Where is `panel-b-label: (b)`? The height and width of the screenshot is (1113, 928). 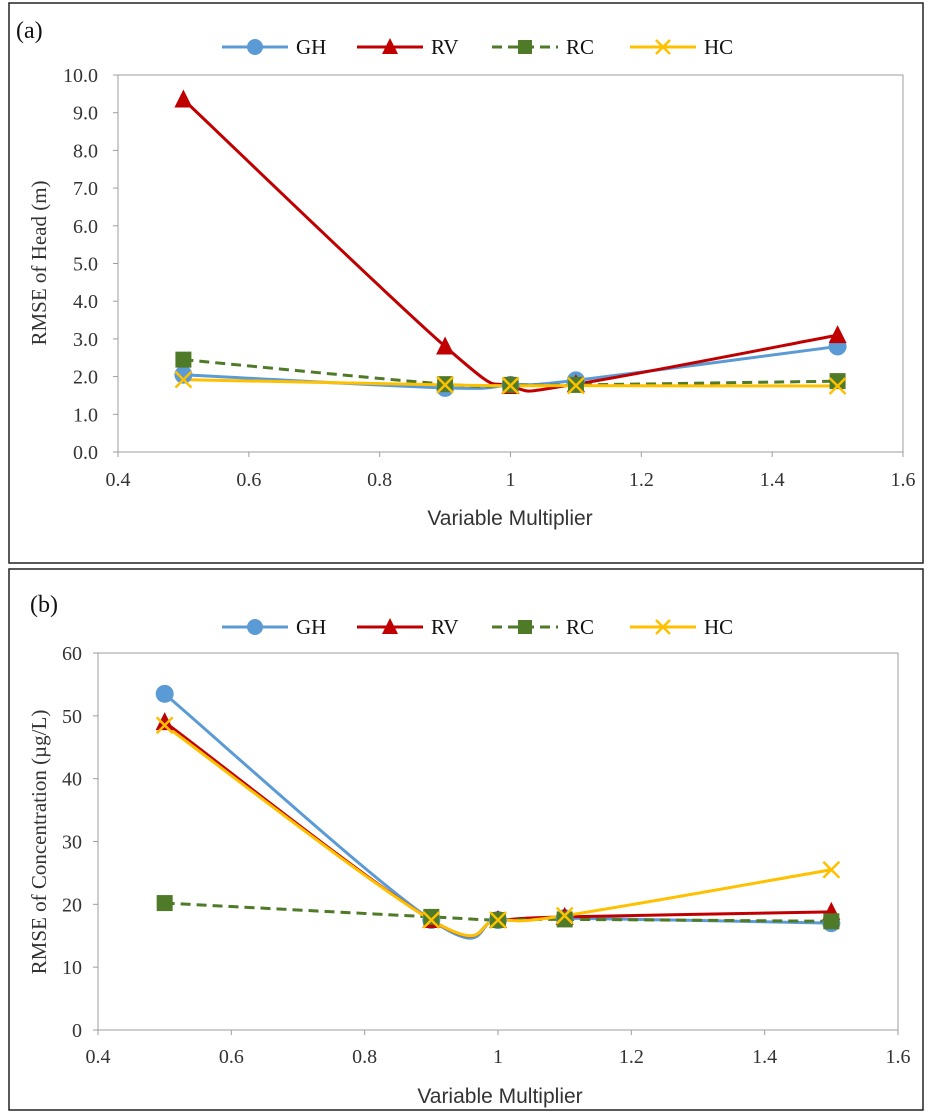
panel-b-label: (b) is located at coordinates (44, 605).